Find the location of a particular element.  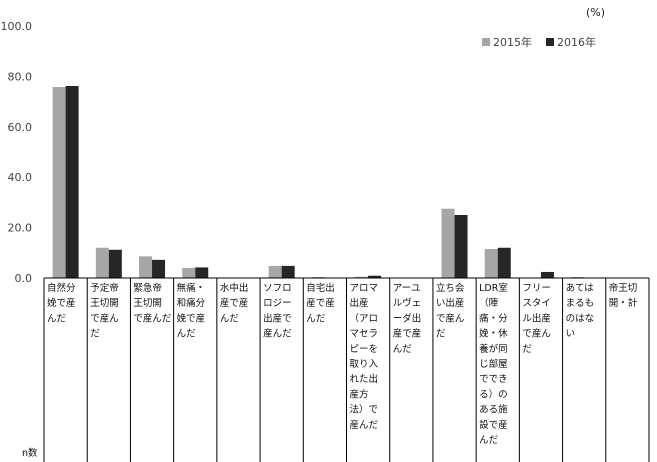

category-label-line: い is located at coordinates (571, 334).